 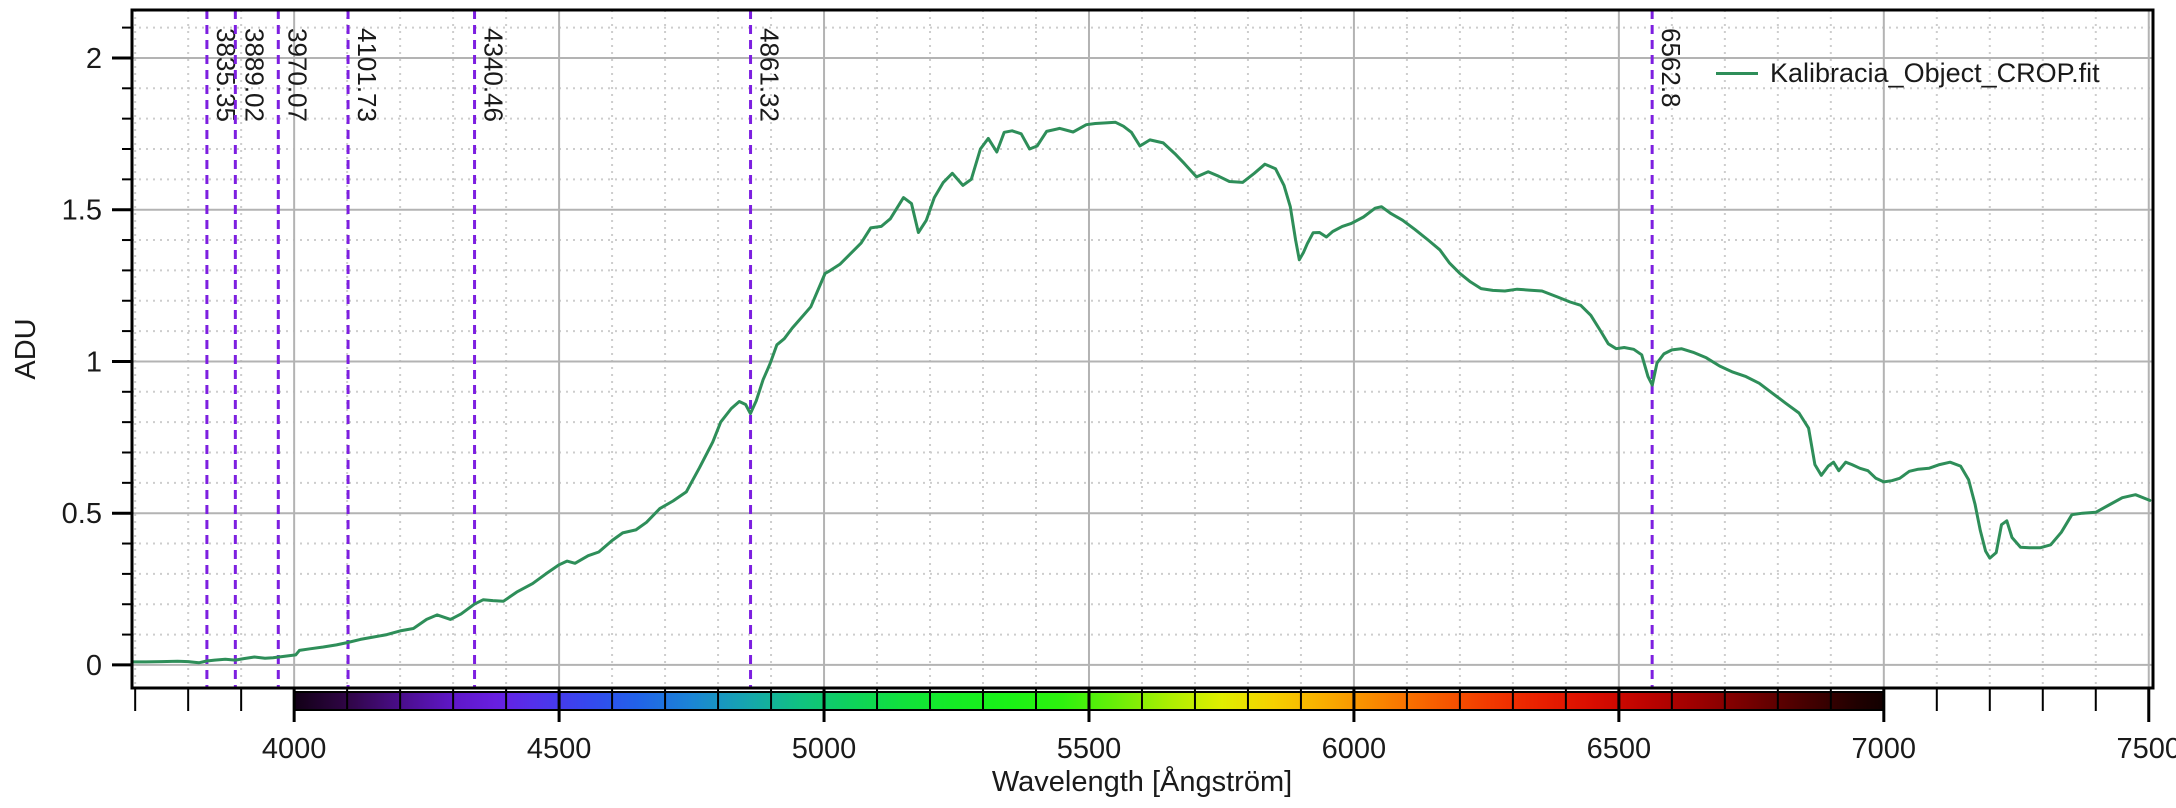 I want to click on y-axis-label: ADU, so click(x=26, y=349).